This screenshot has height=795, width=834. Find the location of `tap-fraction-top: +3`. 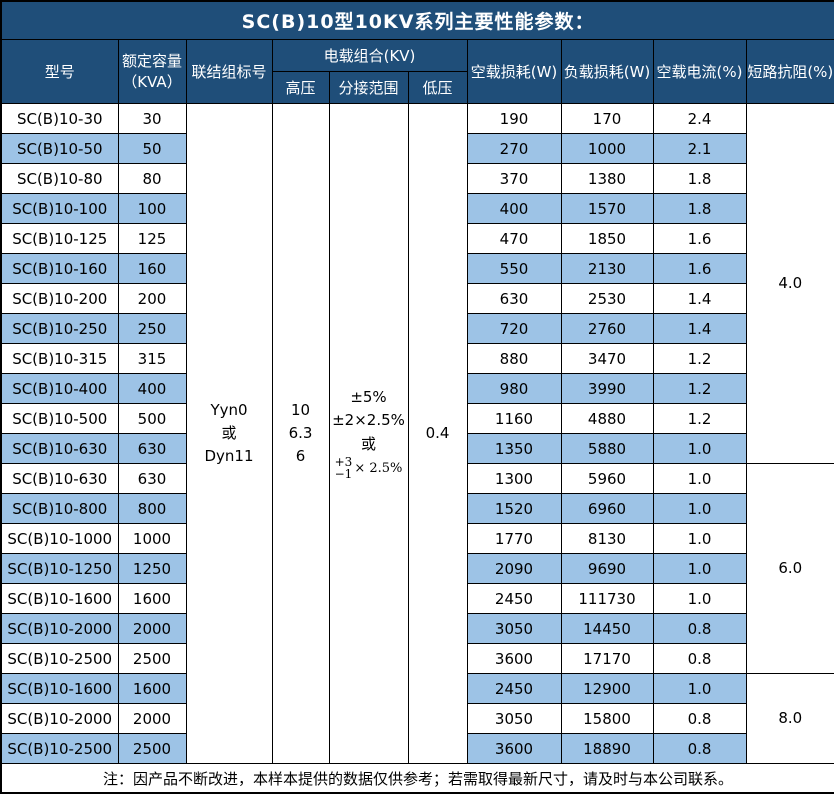

tap-fraction-top: +3 is located at coordinates (343, 461).